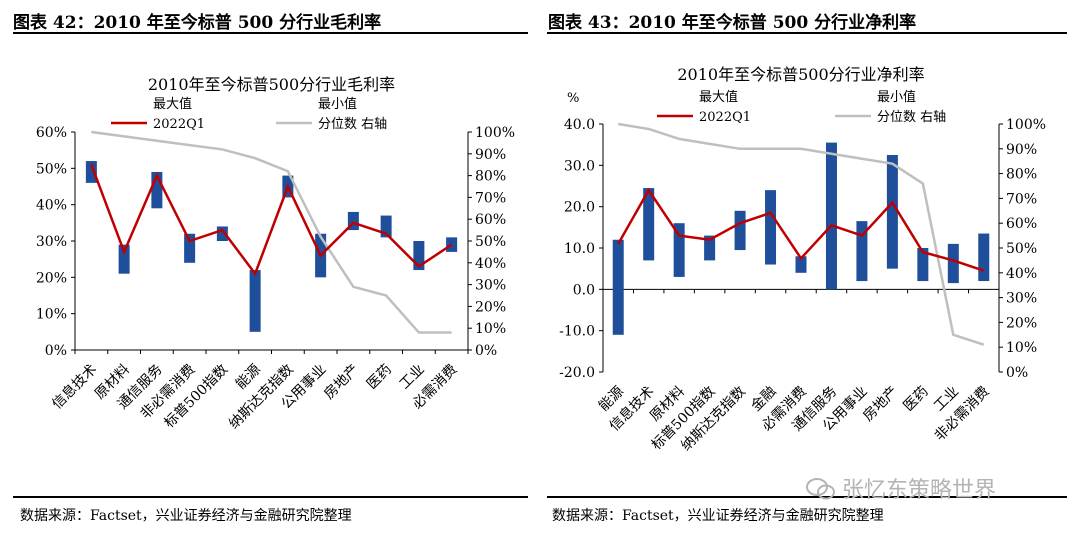  I want to click on y-tick-label: 0.0, so click(584, 290).